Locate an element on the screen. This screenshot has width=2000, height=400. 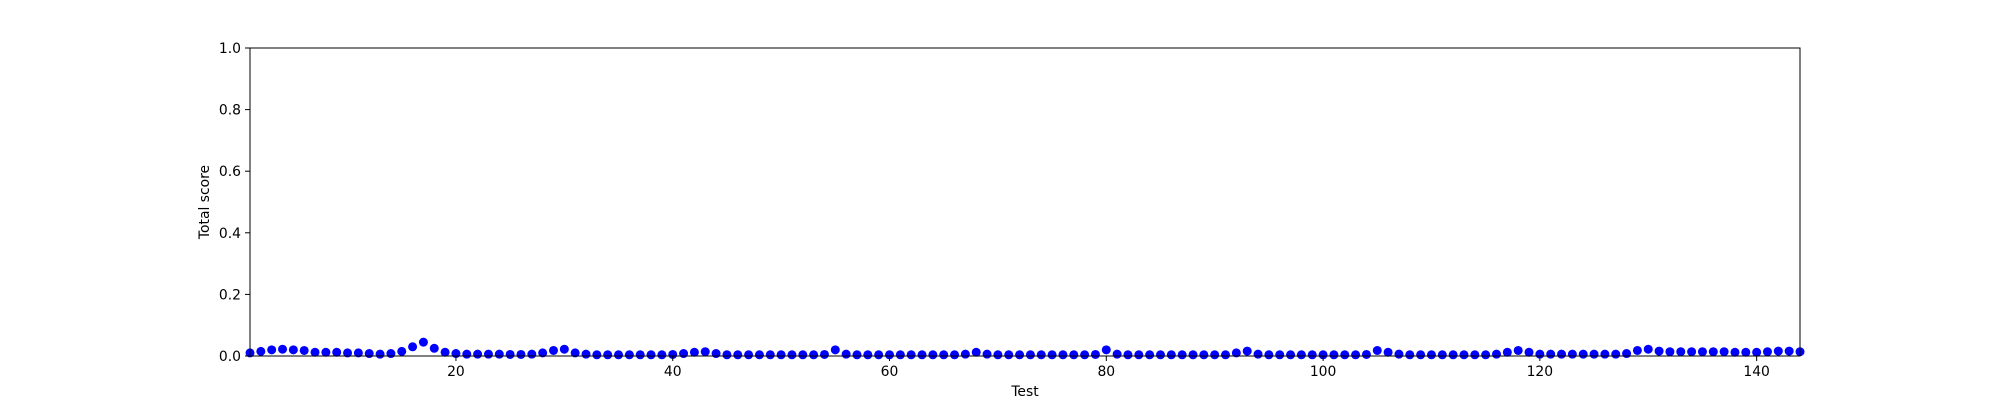
y-axis-label: Total score is located at coordinates (205, 202).